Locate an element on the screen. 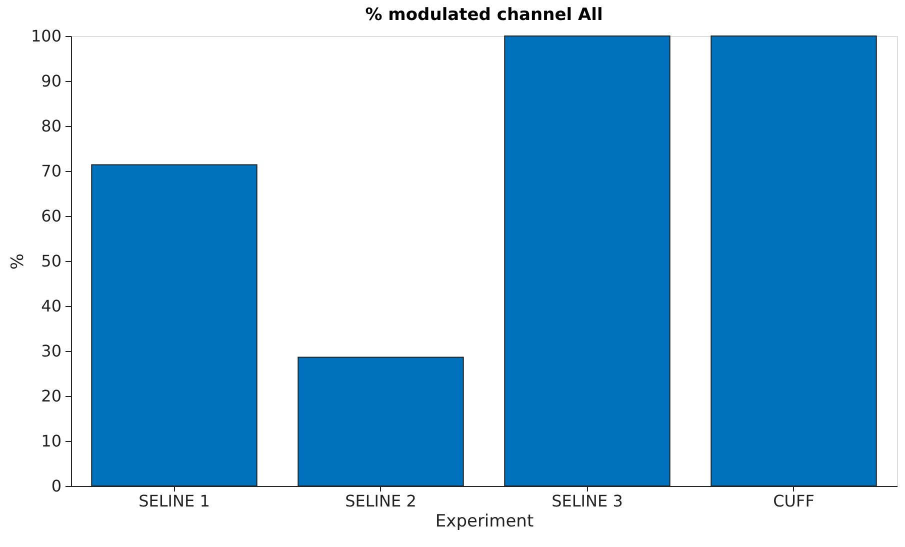 The width and height of the screenshot is (905, 547). y-tick-label: 80 is located at coordinates (51, 126).